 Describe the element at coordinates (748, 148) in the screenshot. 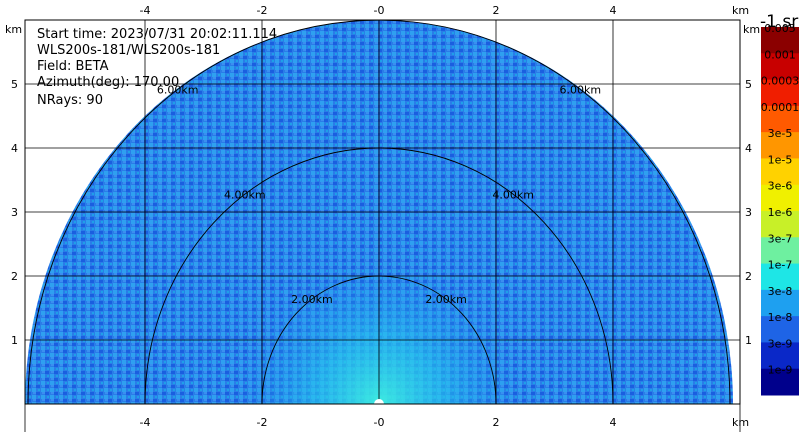

I see `y-tick-label-right: 4` at that location.